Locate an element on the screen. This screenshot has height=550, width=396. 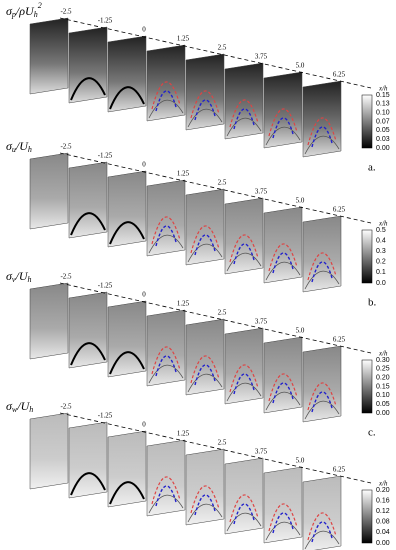
title-part: u is located at coordinates (14, 149).